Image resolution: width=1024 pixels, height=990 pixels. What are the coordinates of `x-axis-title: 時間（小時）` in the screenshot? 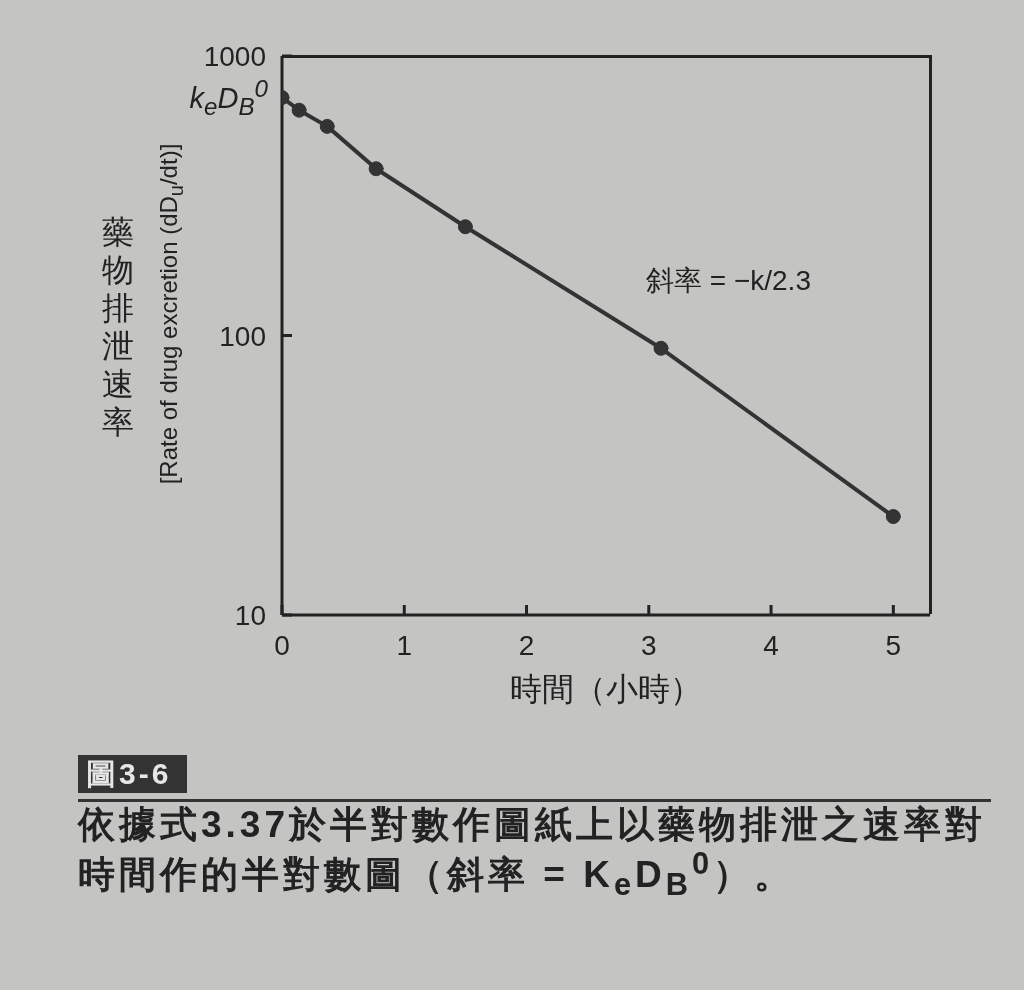 It's located at (606, 689).